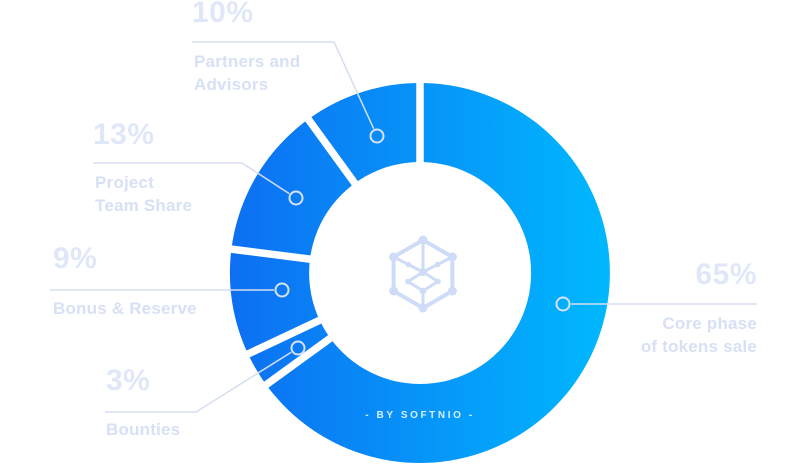 The width and height of the screenshot is (810, 470). What do you see at coordinates (125, 182) in the screenshot?
I see `callout-label-line: Project` at bounding box center [125, 182].